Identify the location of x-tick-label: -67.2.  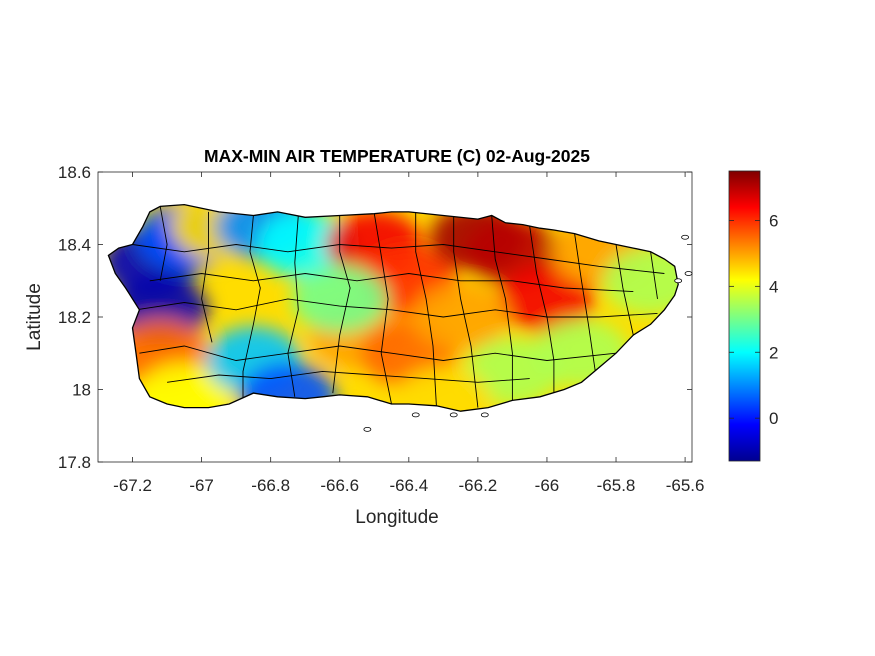
(132, 485).